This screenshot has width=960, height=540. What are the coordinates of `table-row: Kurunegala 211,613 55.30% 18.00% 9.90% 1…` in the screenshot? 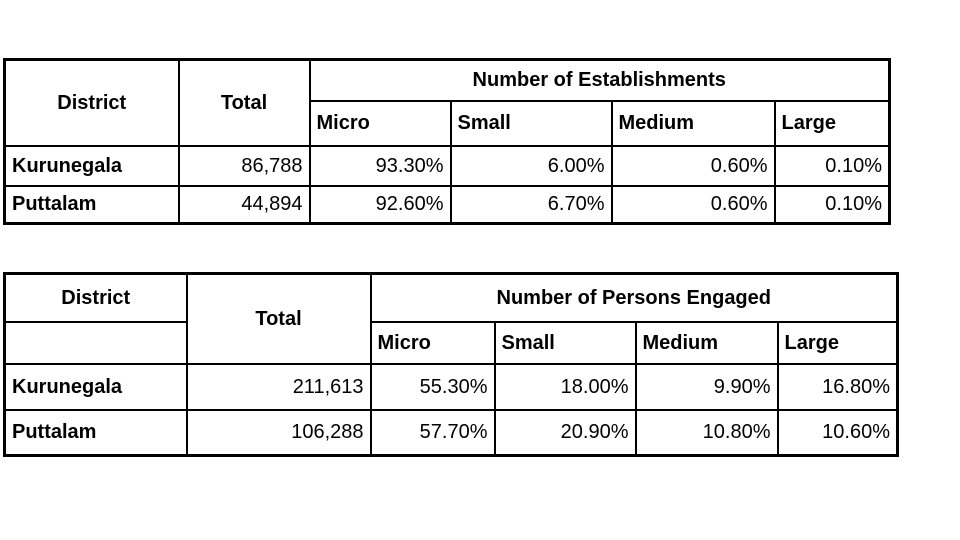 It's located at (451, 386).